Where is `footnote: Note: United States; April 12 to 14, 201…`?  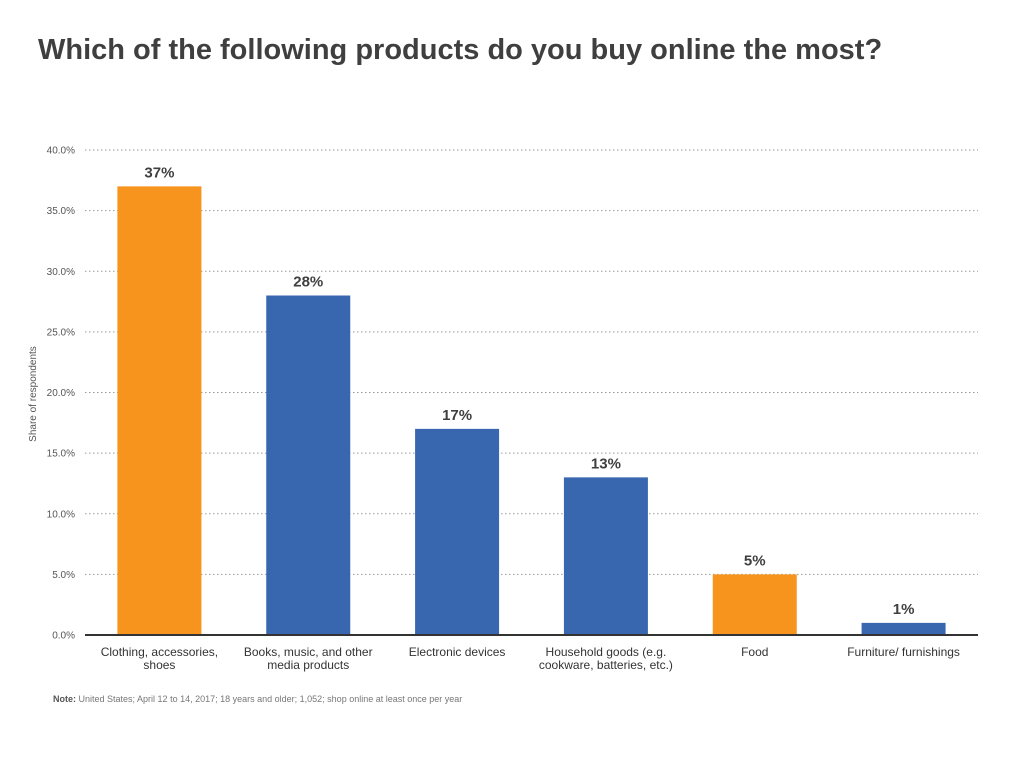
footnote: Note: United States; April 12 to 14, 201… is located at coordinates (257, 699).